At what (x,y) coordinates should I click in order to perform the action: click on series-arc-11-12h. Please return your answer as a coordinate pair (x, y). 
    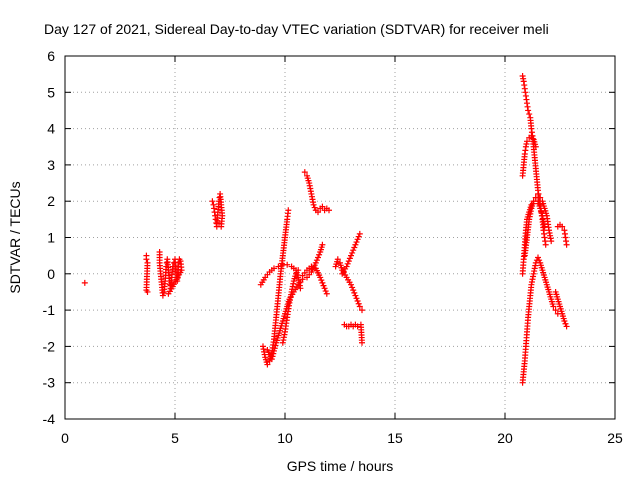
    Looking at the image, I should click on (316, 192).